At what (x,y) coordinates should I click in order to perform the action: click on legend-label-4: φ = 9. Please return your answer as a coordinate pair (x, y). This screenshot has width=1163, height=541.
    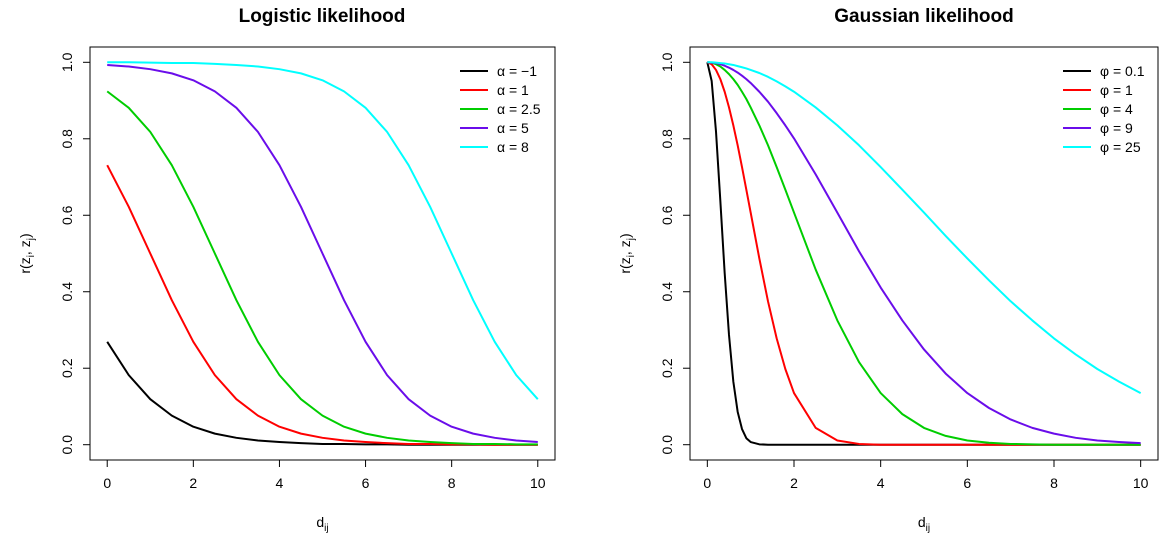
    Looking at the image, I should click on (1116, 128).